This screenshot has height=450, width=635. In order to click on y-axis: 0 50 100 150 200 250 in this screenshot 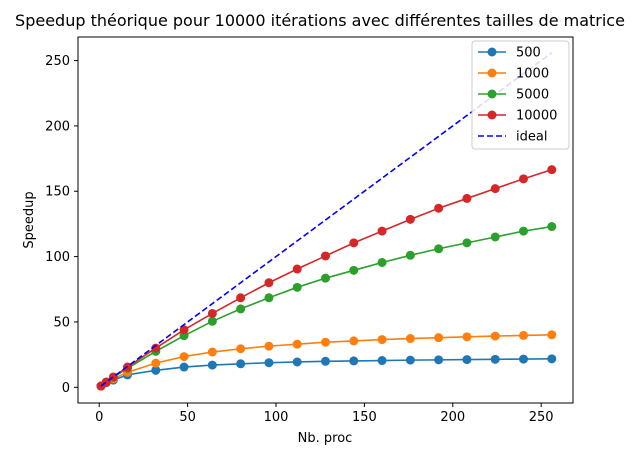, I will do `click(61, 225)`.